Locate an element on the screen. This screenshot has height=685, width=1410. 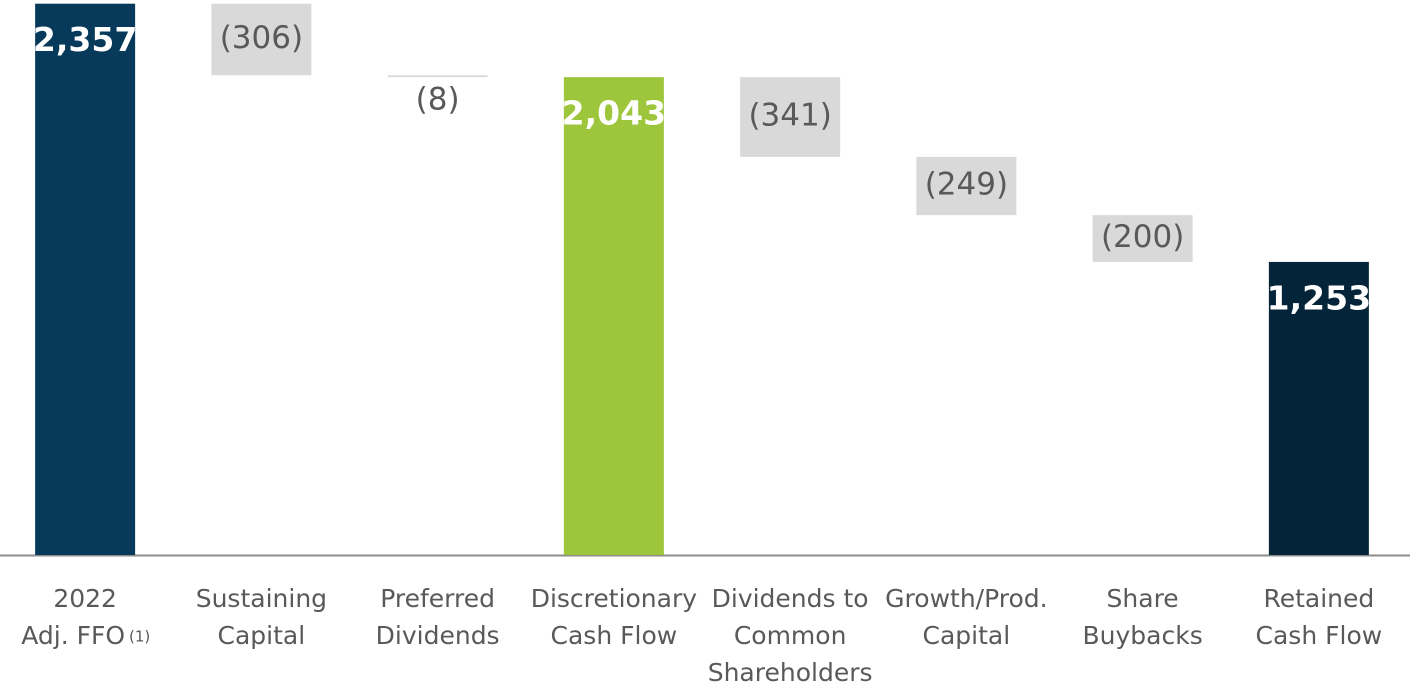
value-label: (8) is located at coordinates (438, 100).